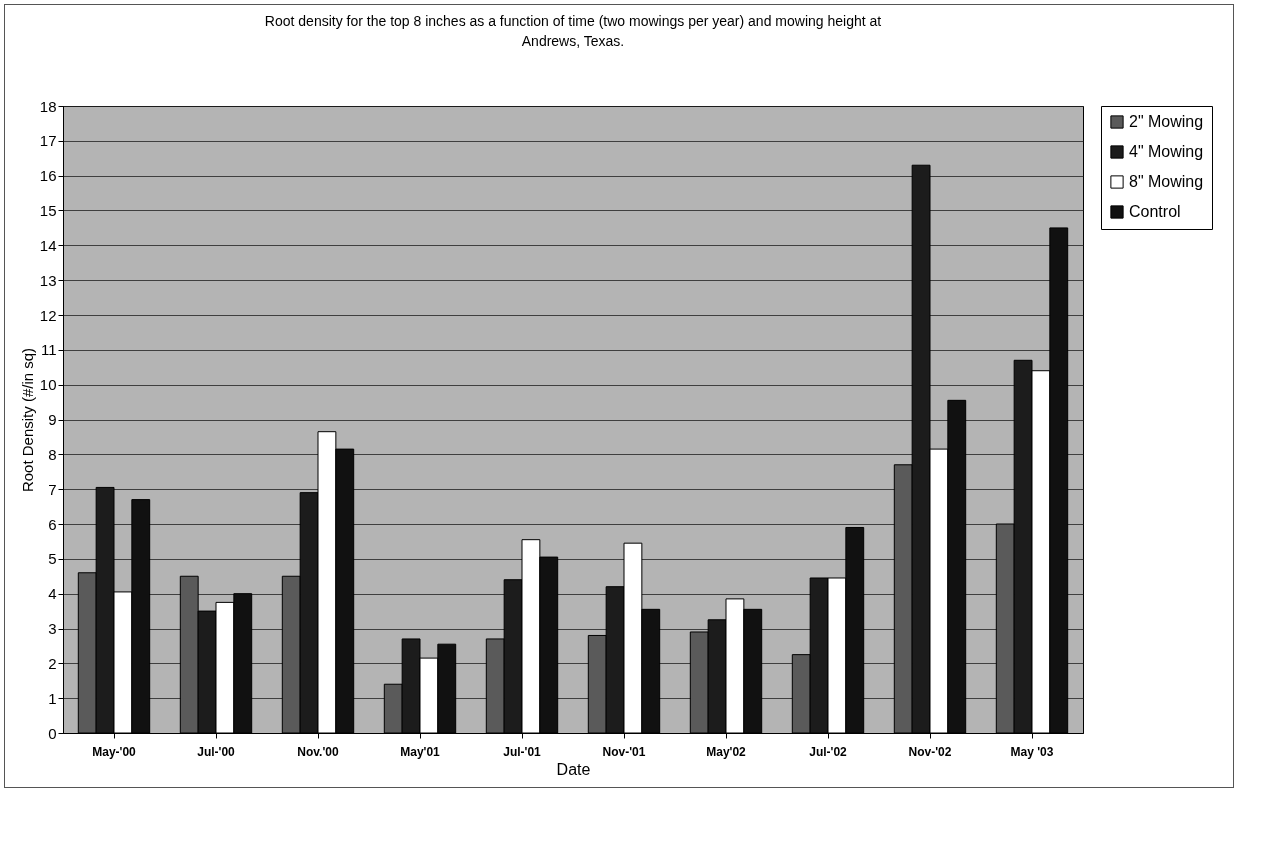 This screenshot has height=843, width=1274. I want to click on x-tick-label: Nov.'00, so click(318, 751).